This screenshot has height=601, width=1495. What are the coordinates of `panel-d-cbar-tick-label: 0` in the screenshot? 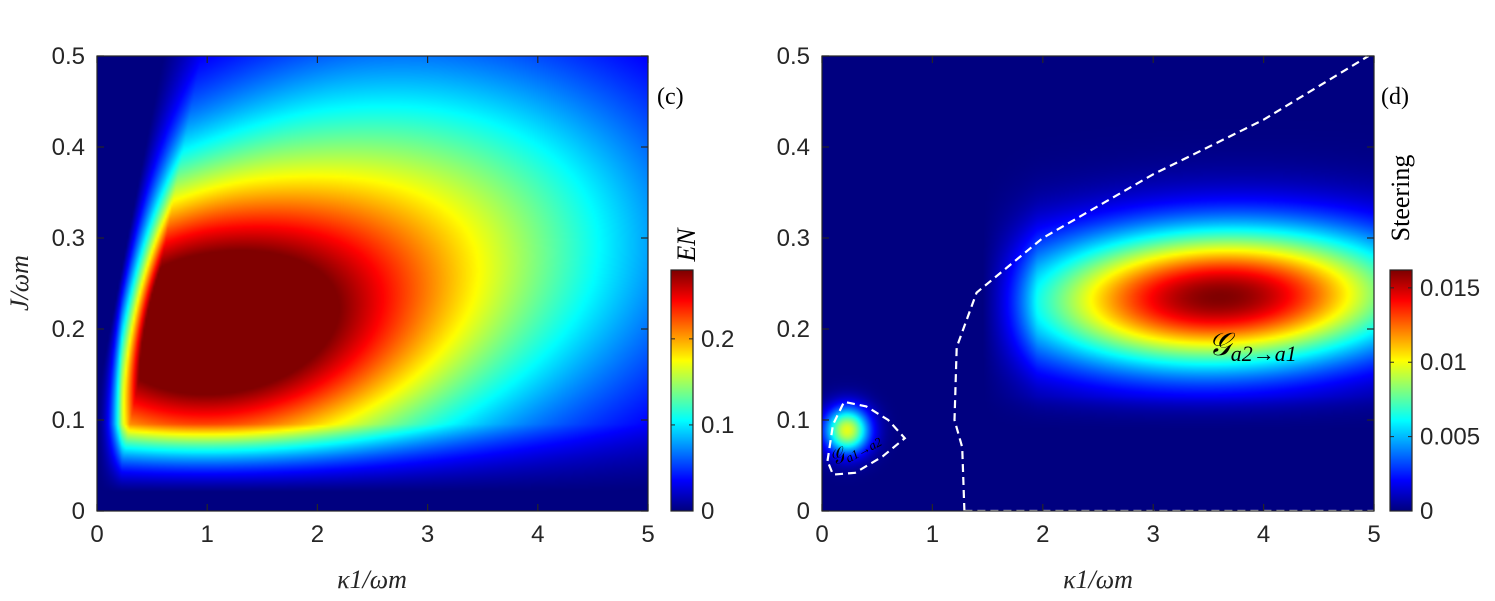 It's located at (1426, 511).